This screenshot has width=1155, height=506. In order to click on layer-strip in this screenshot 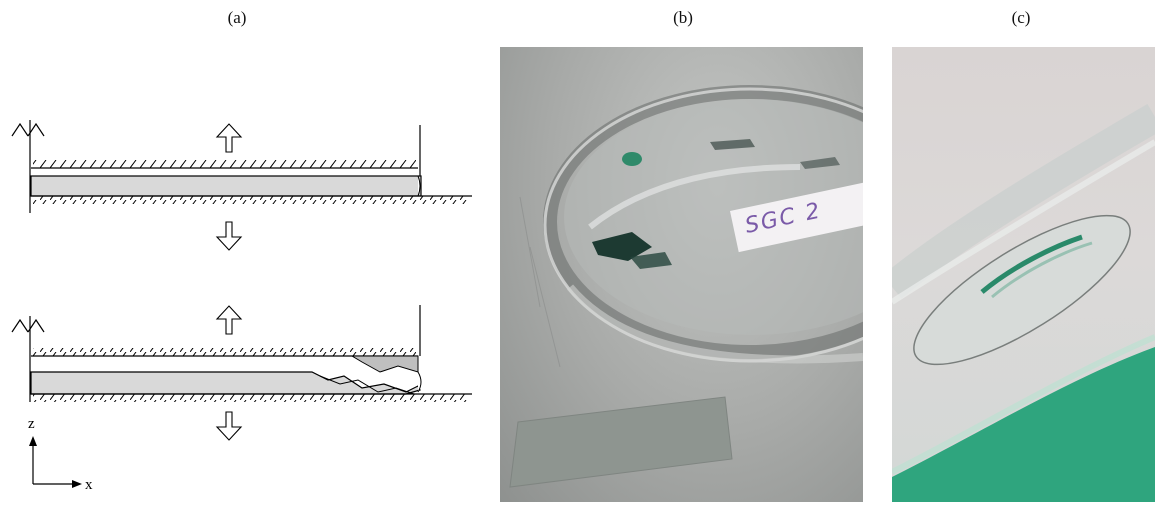, I will do `click(226, 186)`.